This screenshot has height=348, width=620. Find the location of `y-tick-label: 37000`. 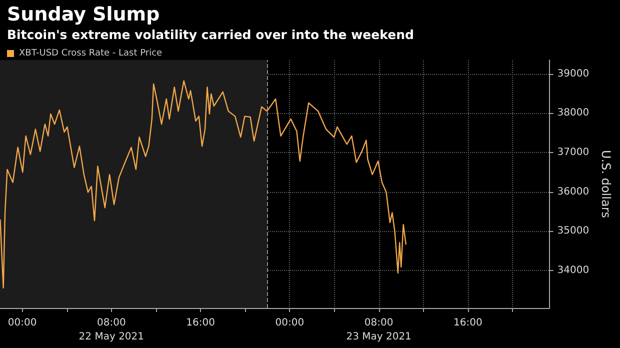

y-tick-label: 37000 is located at coordinates (573, 152).